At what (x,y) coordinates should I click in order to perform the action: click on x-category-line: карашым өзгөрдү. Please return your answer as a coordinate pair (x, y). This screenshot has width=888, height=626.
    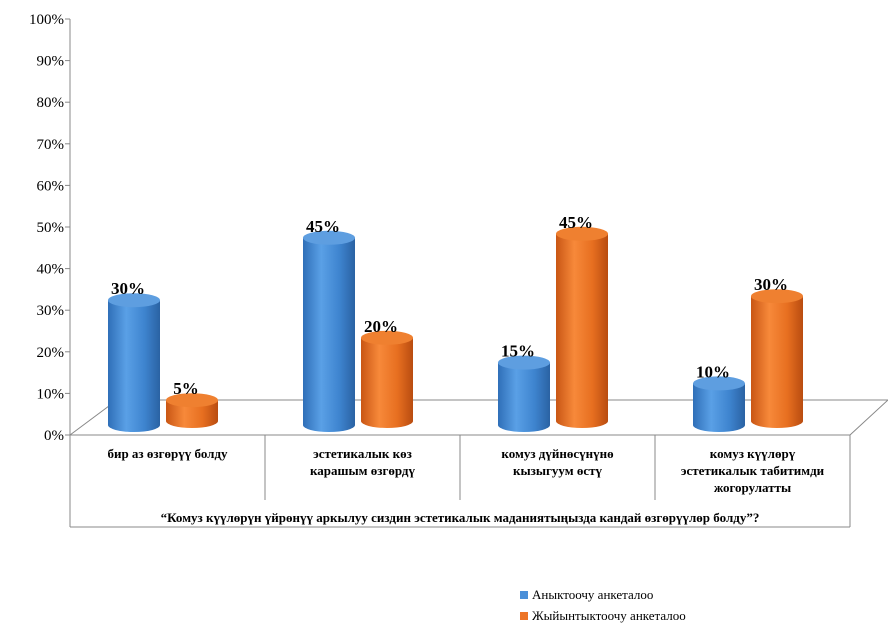
    Looking at the image, I should click on (362, 470).